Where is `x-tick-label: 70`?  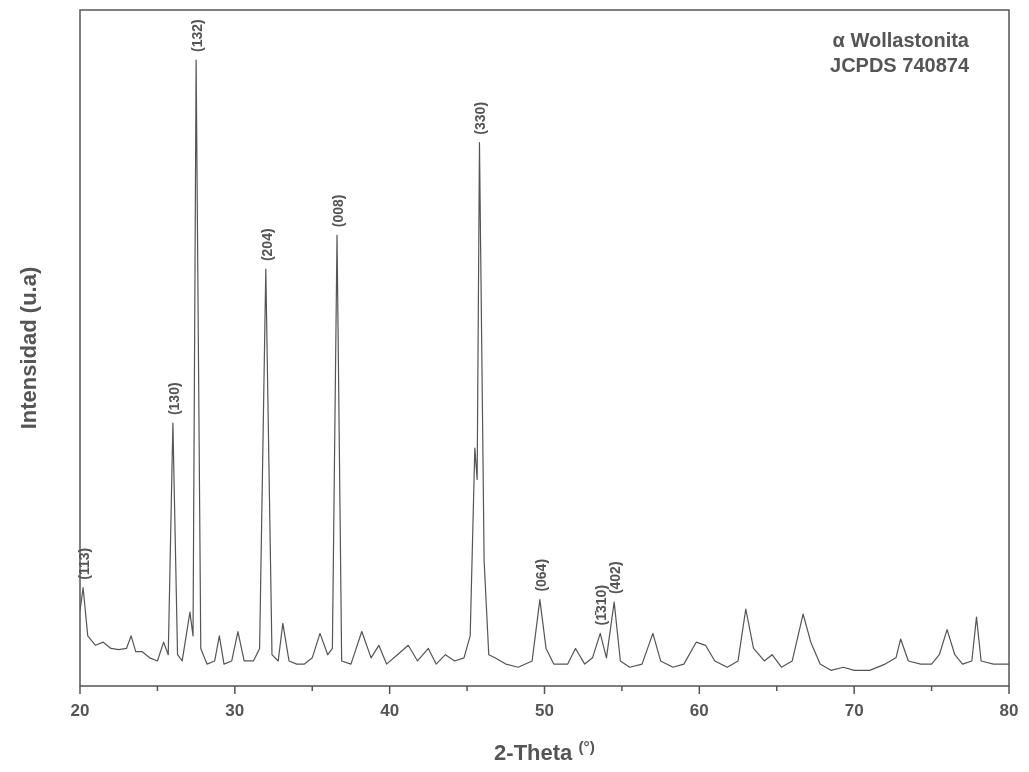
x-tick-label: 70 is located at coordinates (854, 710).